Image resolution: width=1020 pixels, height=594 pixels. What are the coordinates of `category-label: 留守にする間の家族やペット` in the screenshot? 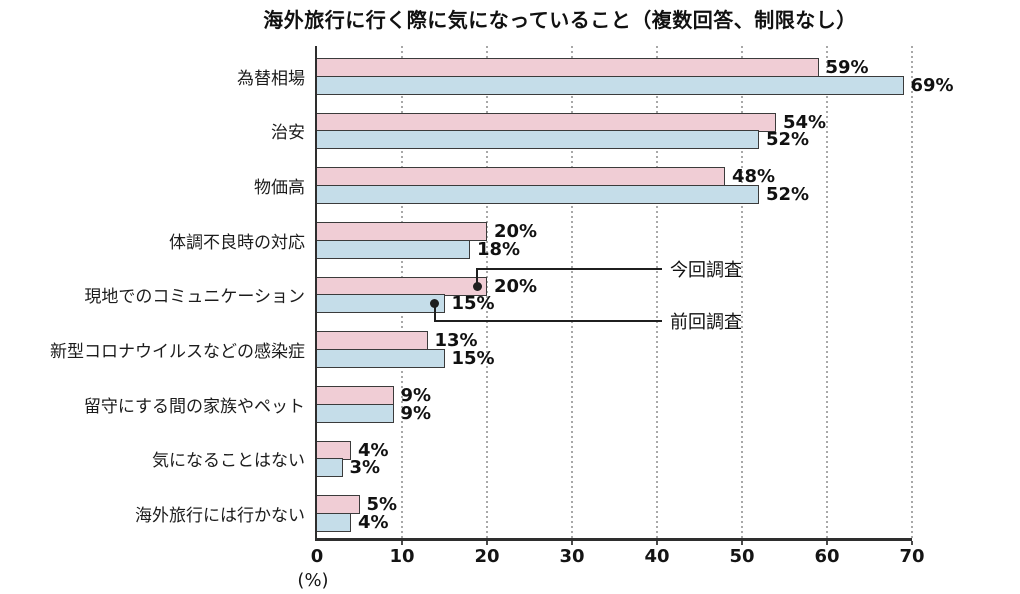 It's located at (194, 406).